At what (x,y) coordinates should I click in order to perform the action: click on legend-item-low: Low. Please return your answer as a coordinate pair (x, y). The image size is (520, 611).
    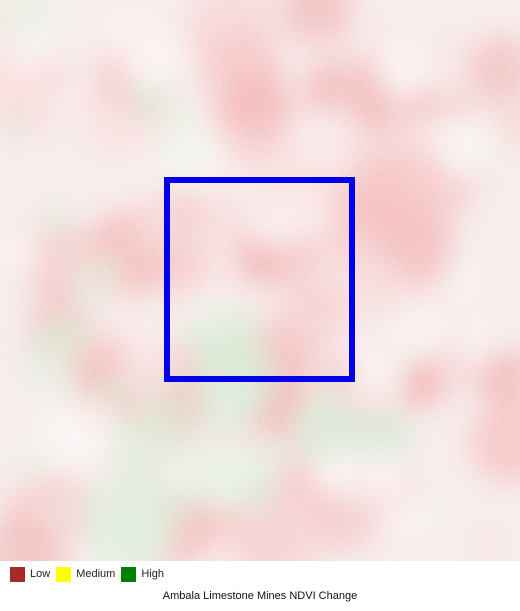
    Looking at the image, I should click on (30, 574).